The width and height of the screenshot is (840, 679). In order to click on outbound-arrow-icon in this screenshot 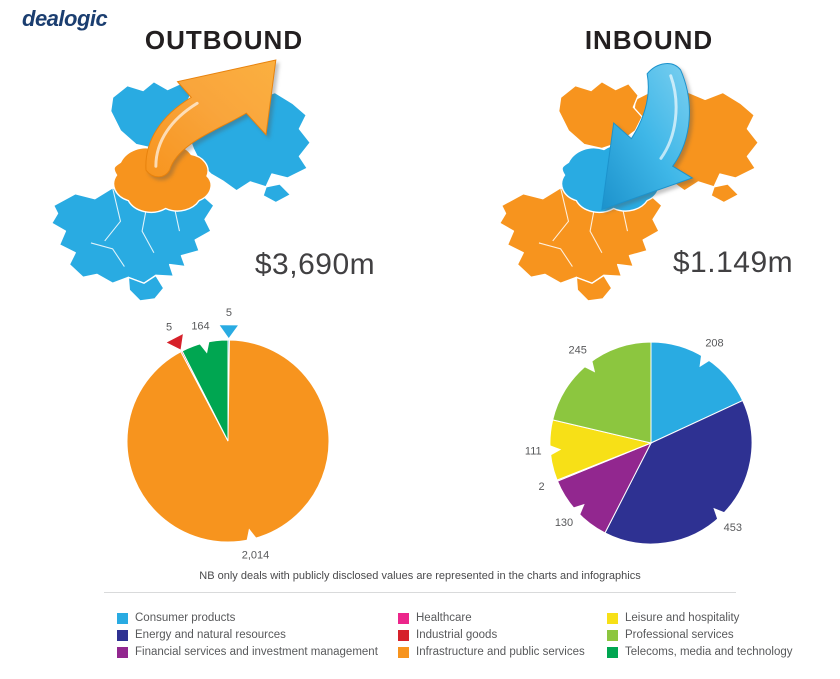, I will do `click(211, 118)`.